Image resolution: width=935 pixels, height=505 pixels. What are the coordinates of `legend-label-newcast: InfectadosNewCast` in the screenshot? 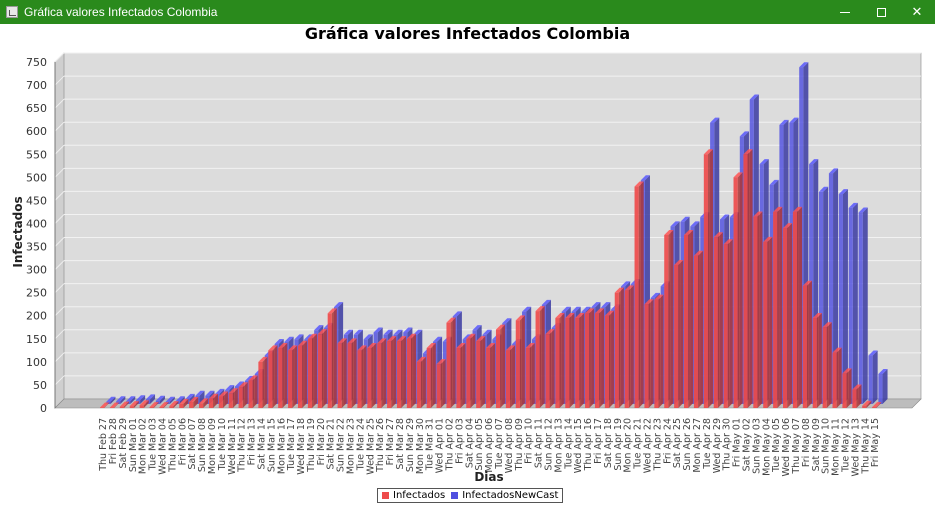 It's located at (510, 495).